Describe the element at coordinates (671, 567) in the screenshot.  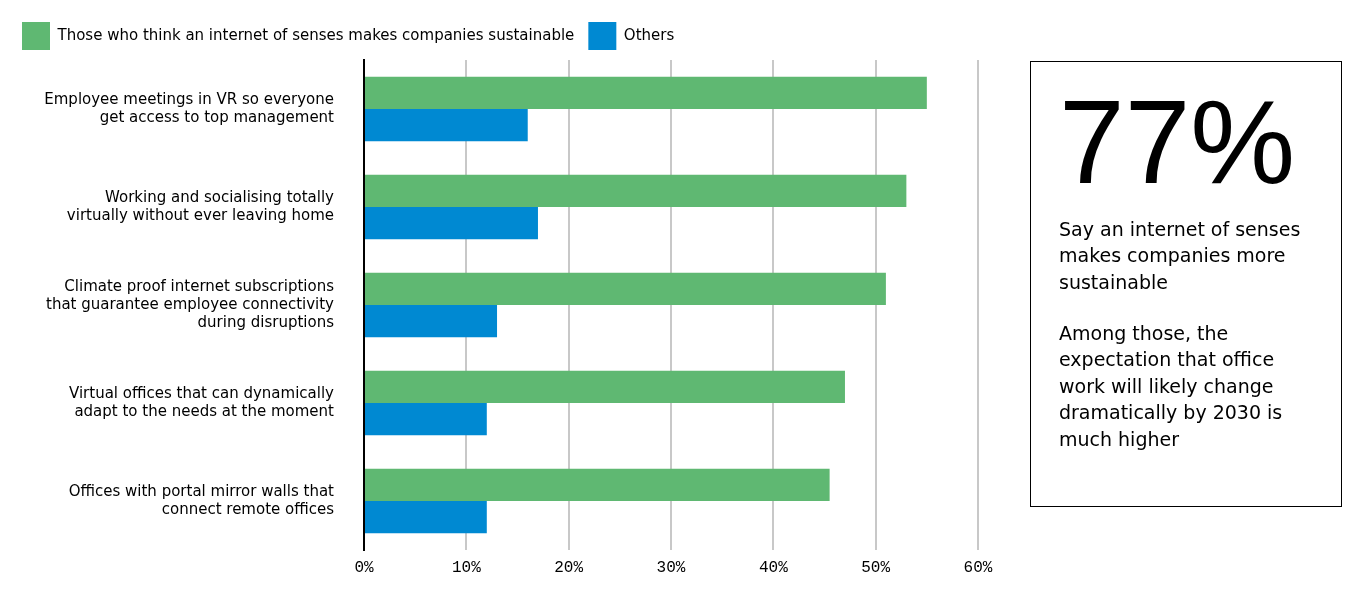
I see `x-tick-label: 30%` at that location.